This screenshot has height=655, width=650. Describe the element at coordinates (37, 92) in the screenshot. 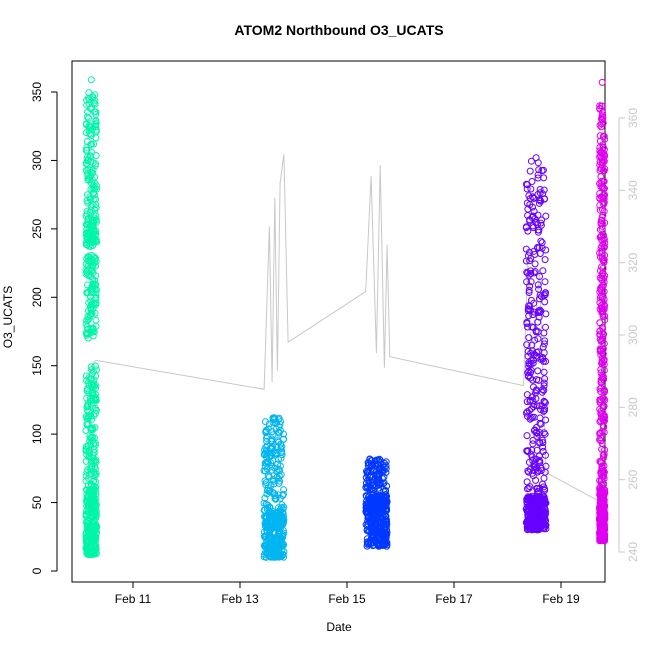

I see `y-tick-label: 350` at that location.